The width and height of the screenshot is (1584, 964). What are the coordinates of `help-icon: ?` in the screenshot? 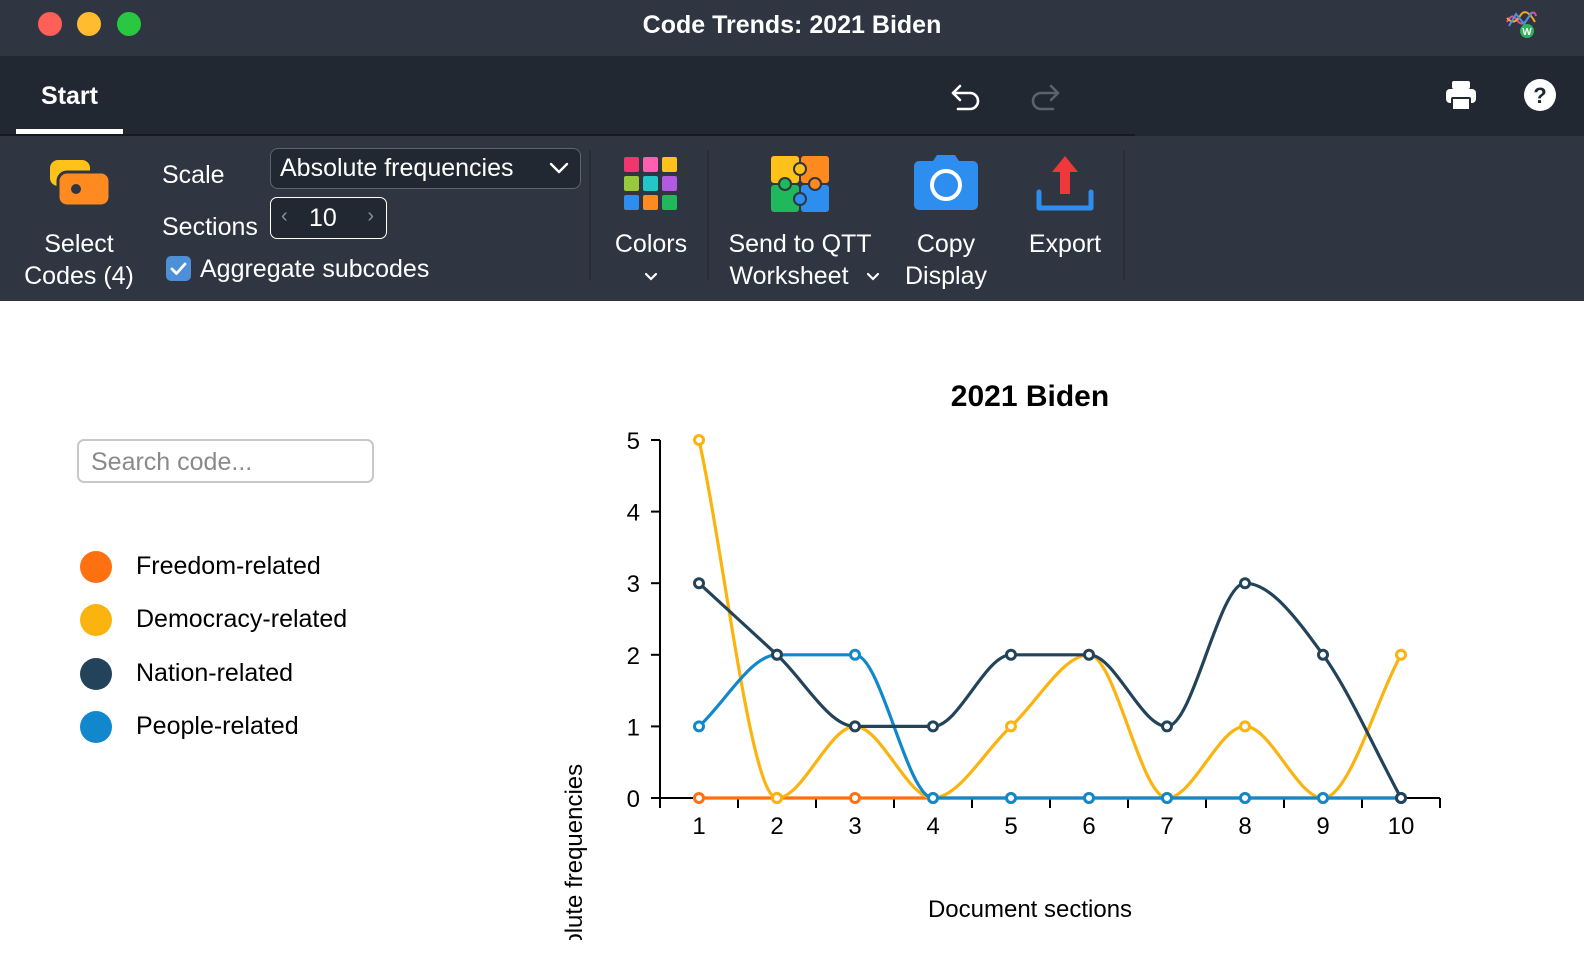 It's located at (1540, 95).